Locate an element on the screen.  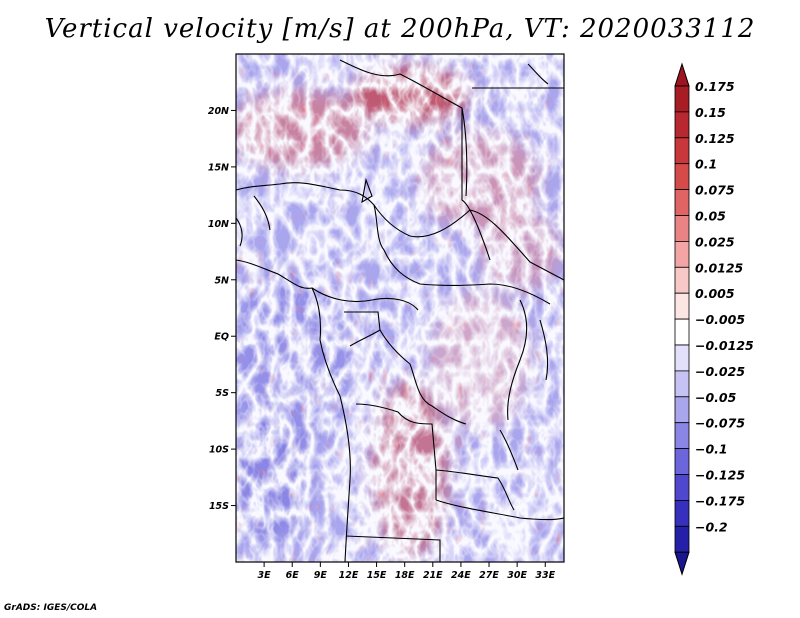
lat-tick-label: 10N is located at coordinates (218, 224).